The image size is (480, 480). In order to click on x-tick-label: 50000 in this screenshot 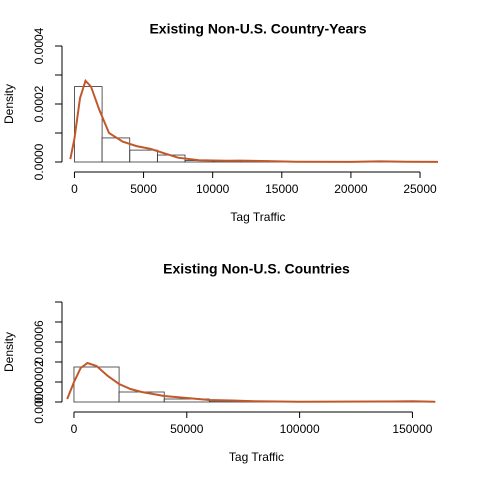, I will do `click(187, 429)`.